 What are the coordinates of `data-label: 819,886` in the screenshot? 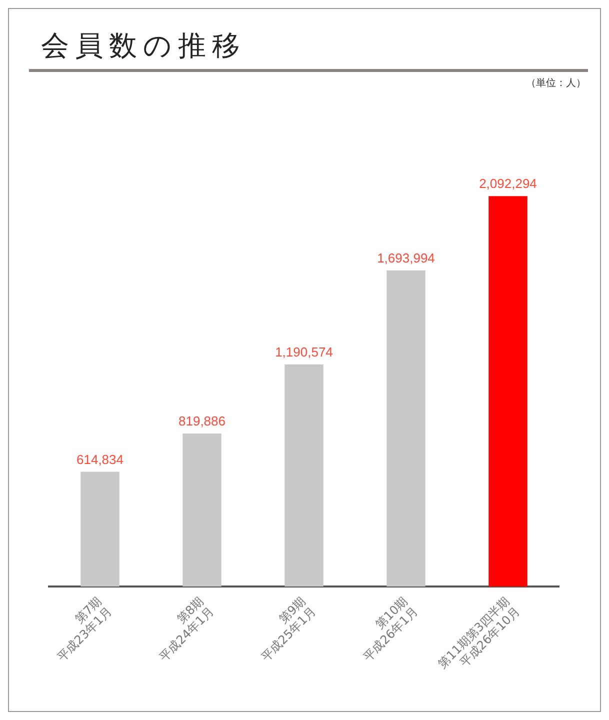 It's located at (202, 421).